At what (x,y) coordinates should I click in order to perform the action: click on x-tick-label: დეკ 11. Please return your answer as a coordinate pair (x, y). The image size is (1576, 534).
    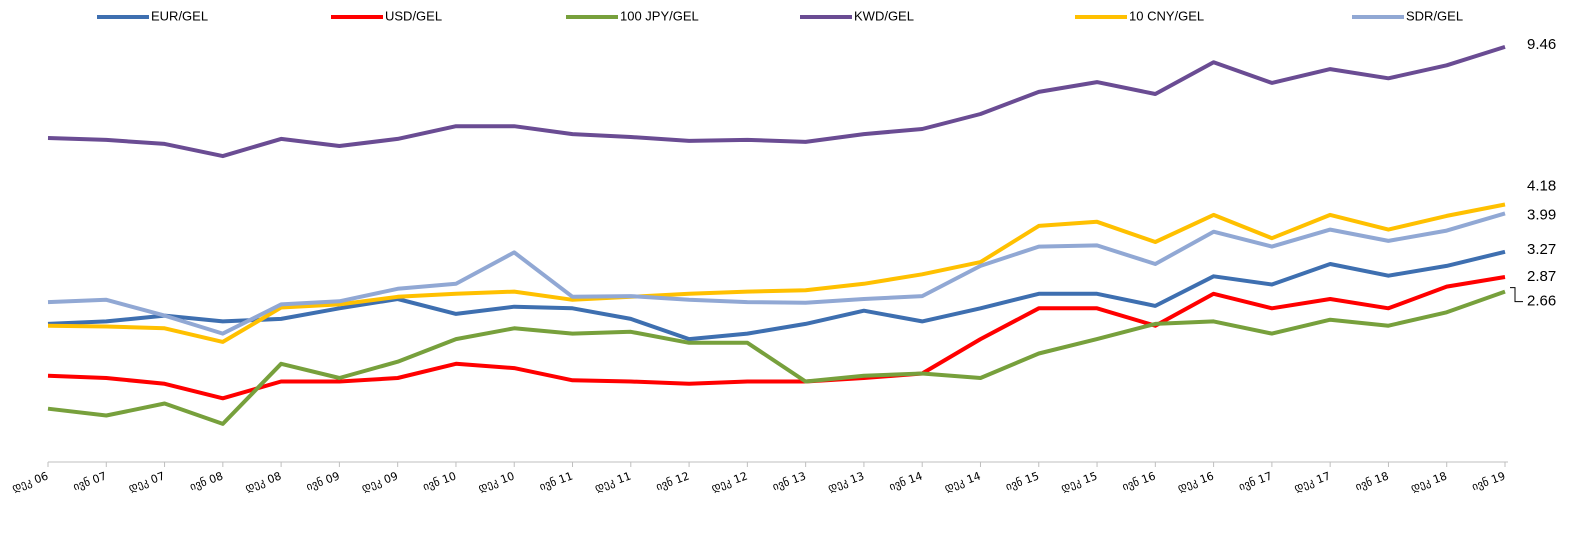
    Looking at the image, I should click on (613, 481).